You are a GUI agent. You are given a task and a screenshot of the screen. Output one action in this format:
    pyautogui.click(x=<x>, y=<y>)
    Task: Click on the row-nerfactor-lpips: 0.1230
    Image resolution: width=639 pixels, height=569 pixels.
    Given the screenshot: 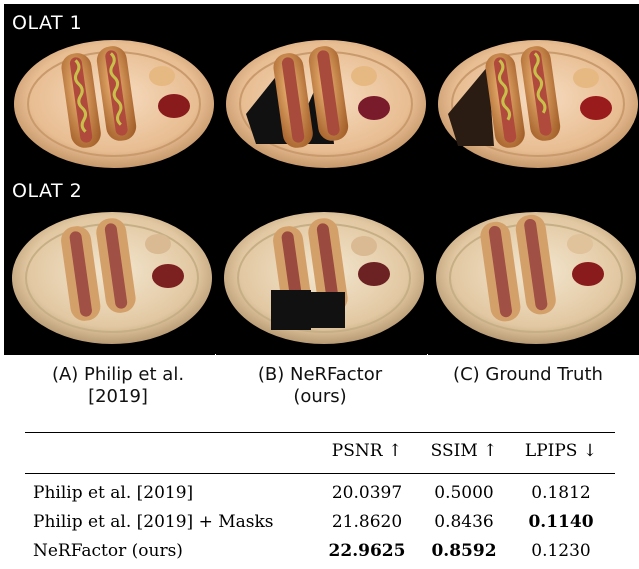 What is the action you would take?
    pyautogui.click(x=561, y=551)
    